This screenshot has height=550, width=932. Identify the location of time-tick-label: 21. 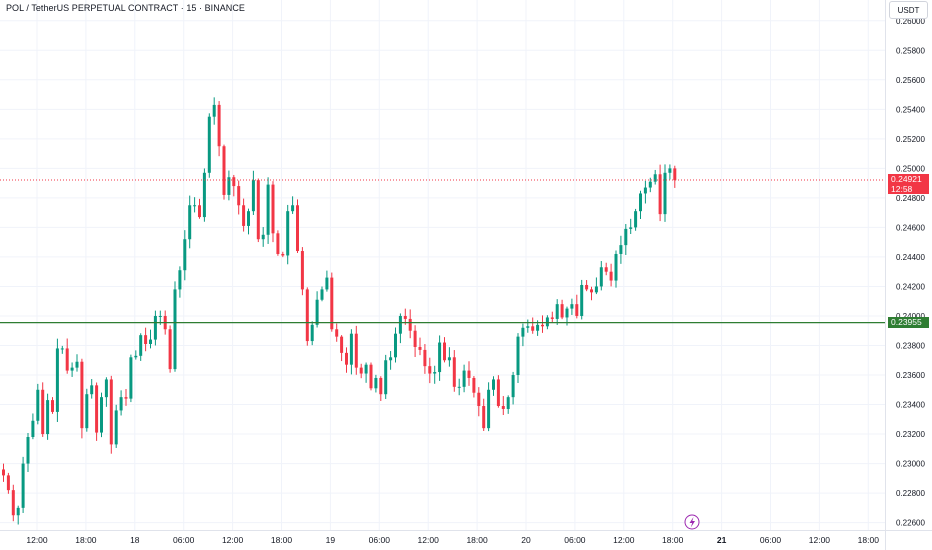
(722, 540).